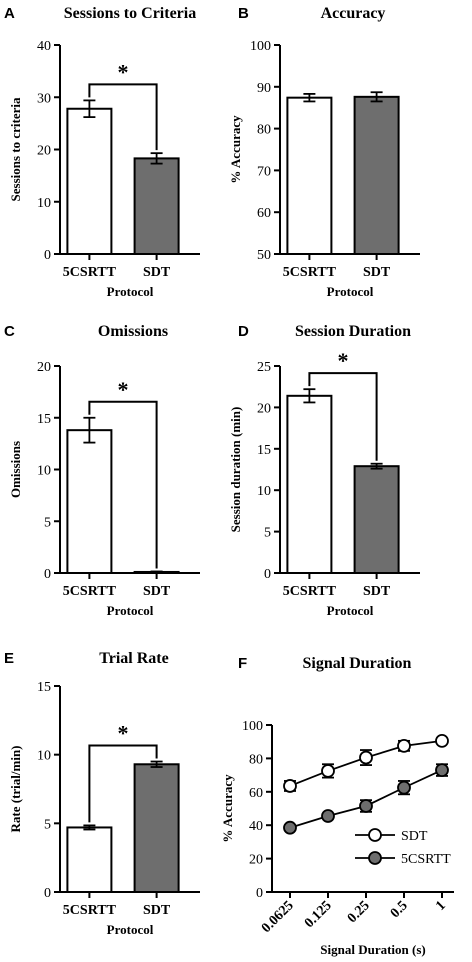 The image size is (472, 962). Describe the element at coordinates (426, 859) in the screenshot. I see `legend-label: 5CSRTT` at that location.